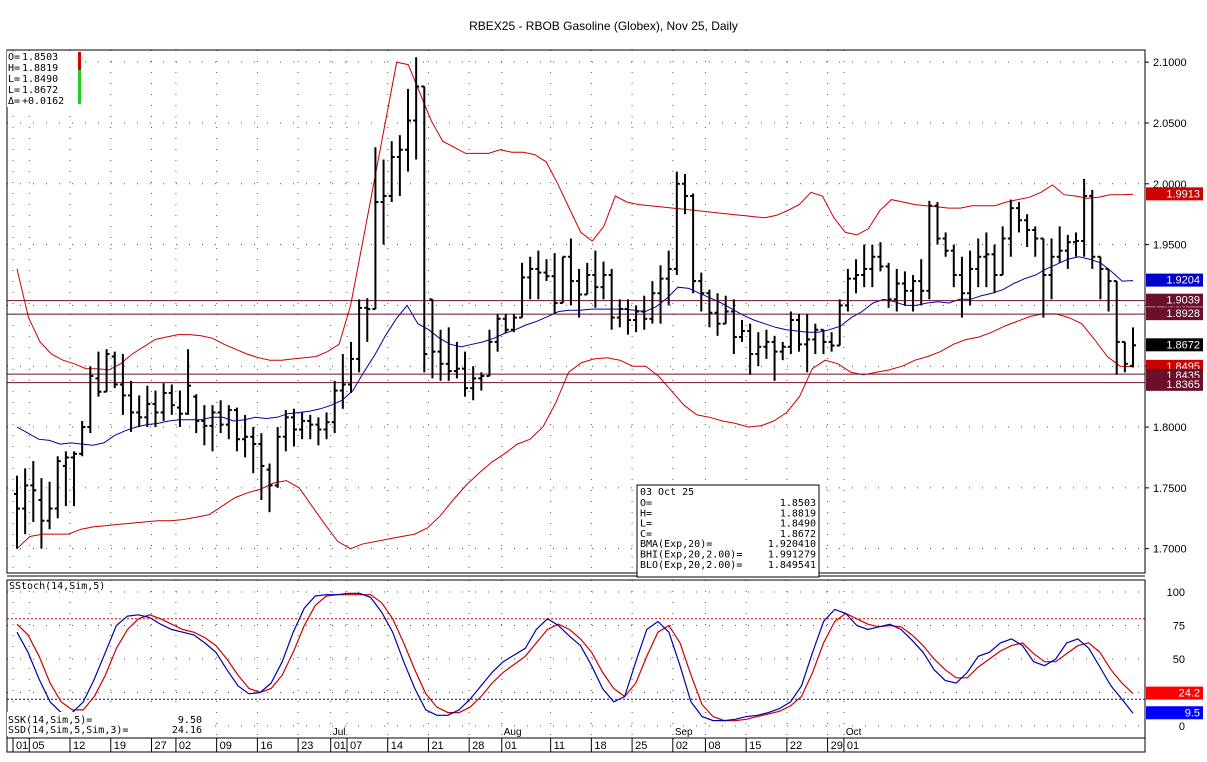  Describe the element at coordinates (1170, 63) in the screenshot. I see `price-tick-label: 2.1000` at that location.